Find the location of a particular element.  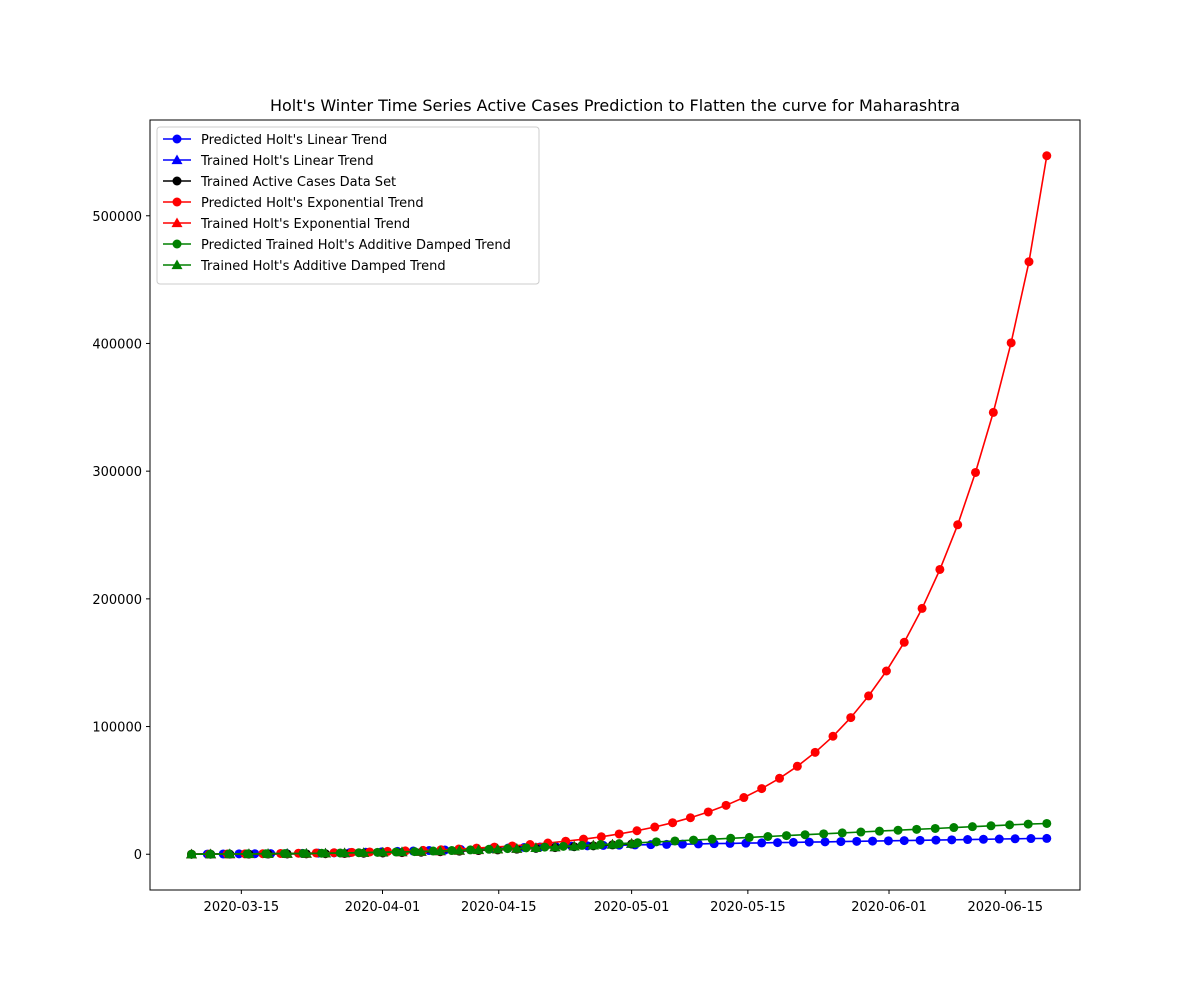

y-tick-label: 100000 is located at coordinates (117, 728).